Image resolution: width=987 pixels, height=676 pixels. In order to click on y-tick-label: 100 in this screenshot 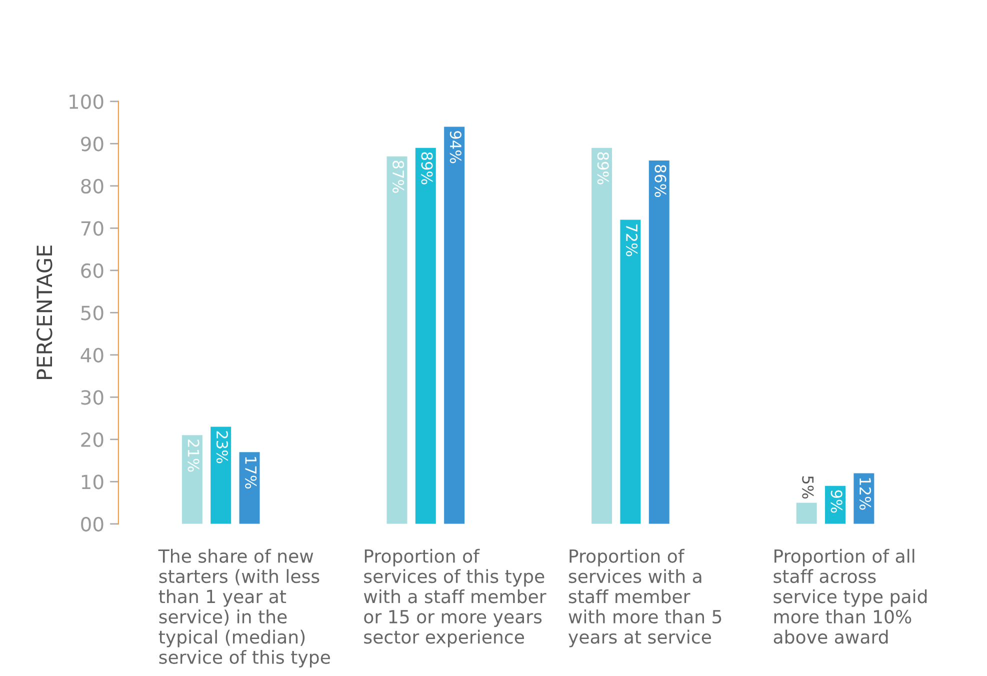, I will do `click(87, 102)`.